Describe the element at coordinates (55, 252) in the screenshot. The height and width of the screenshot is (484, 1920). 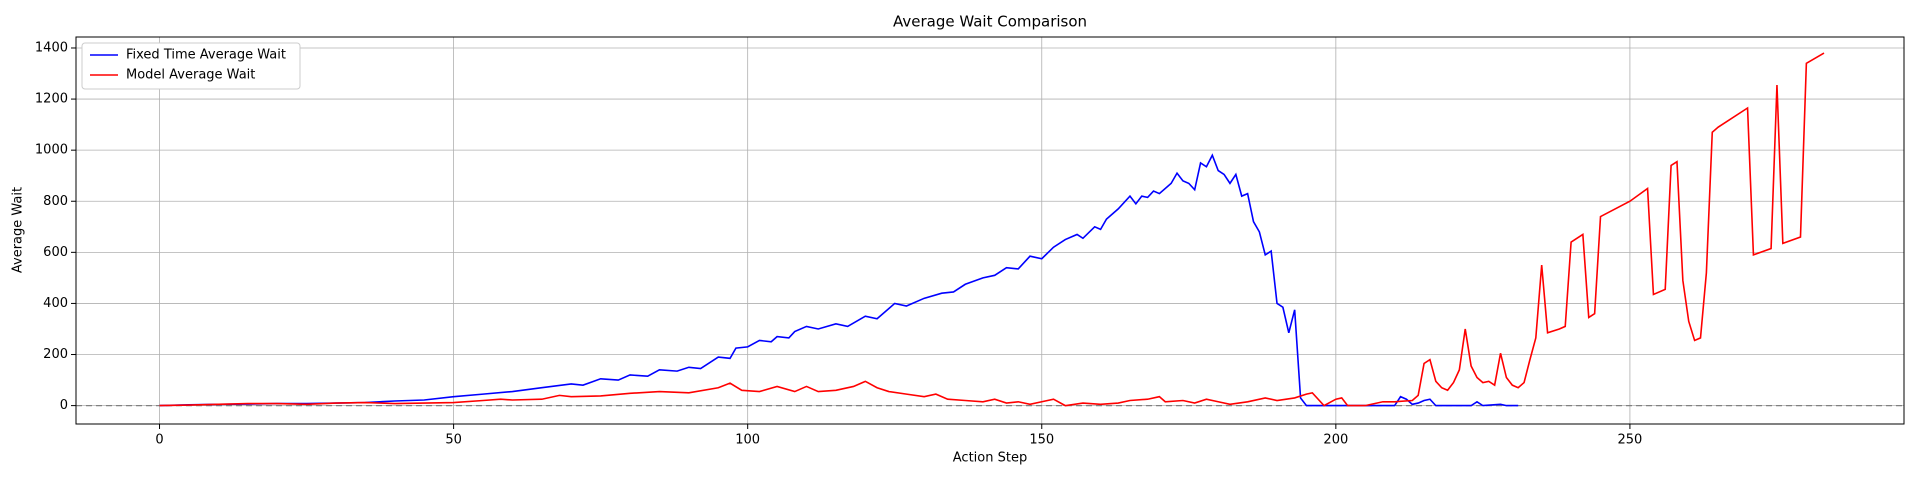
I see `y-tick-label: 600` at that location.